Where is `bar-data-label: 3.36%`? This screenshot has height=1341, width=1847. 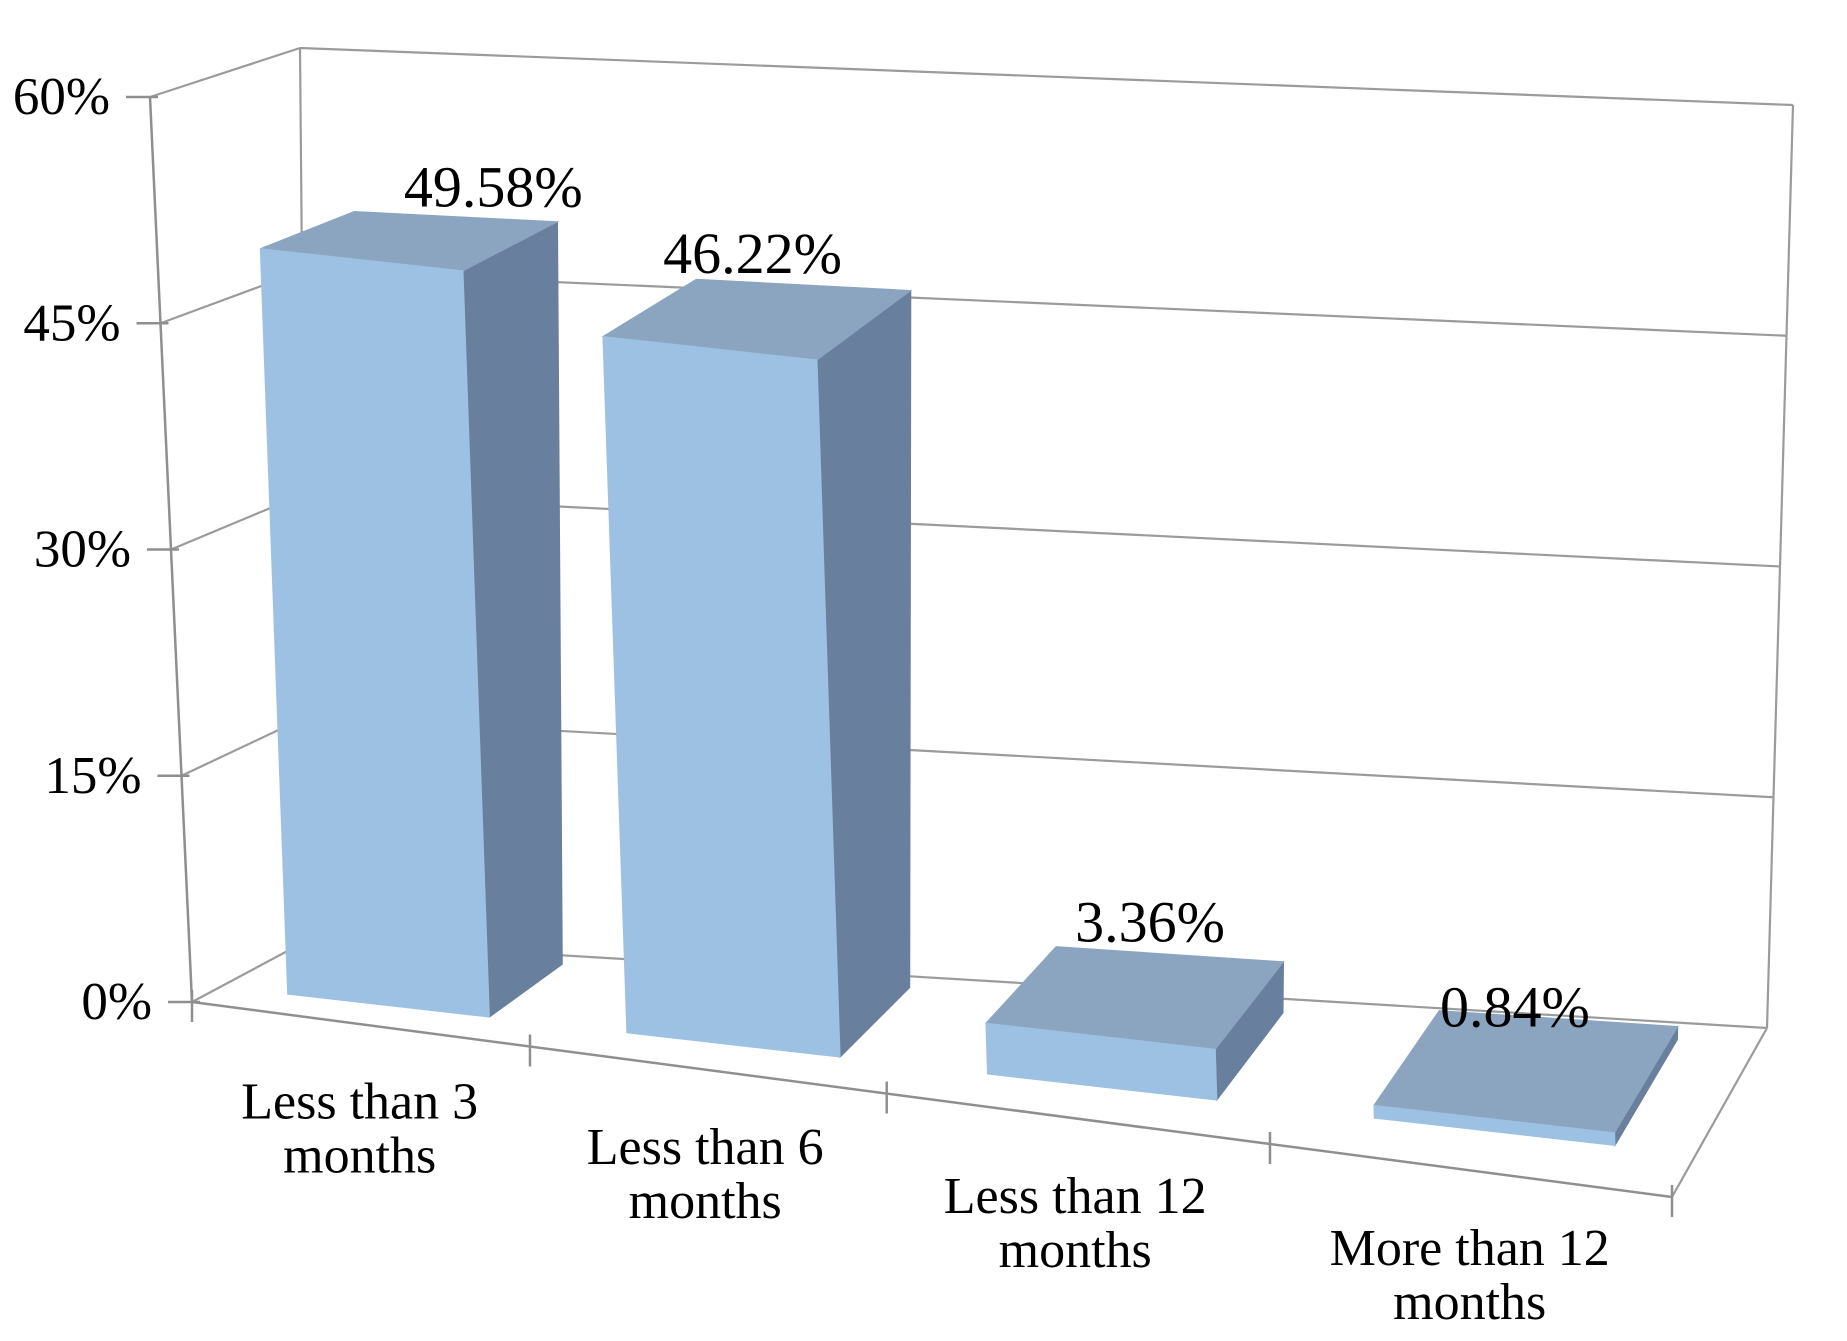
bar-data-label: 3.36% is located at coordinates (1150, 922).